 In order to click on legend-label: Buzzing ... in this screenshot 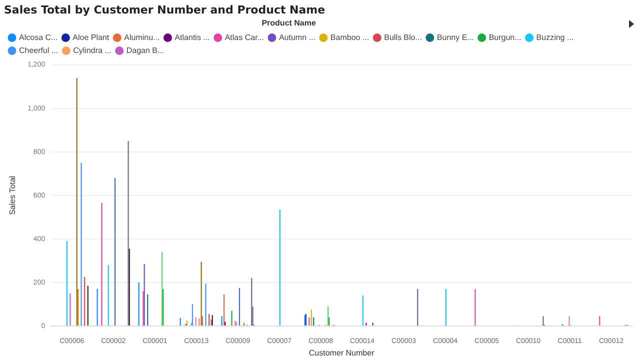, I will do `click(555, 37)`.